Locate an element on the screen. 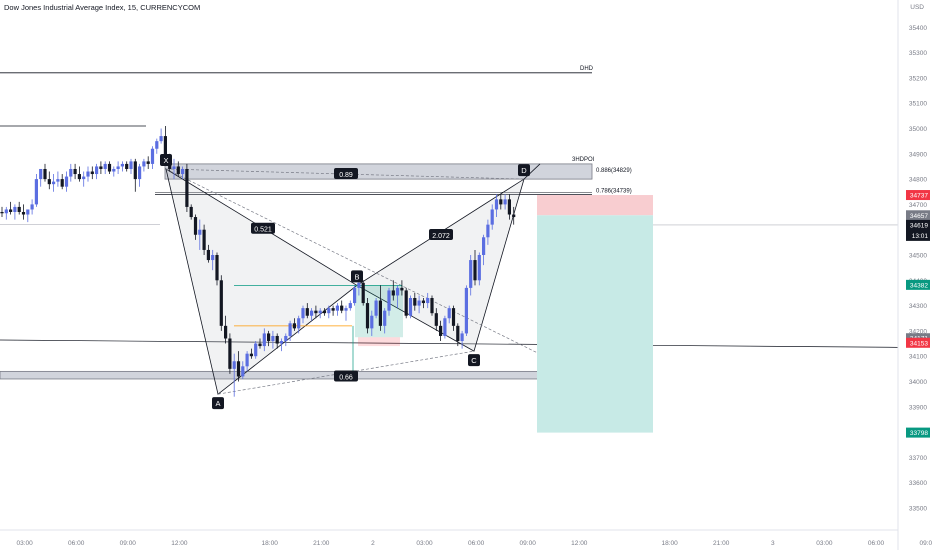 The width and height of the screenshot is (932, 550). time-tick: 21:00 is located at coordinates (321, 543).